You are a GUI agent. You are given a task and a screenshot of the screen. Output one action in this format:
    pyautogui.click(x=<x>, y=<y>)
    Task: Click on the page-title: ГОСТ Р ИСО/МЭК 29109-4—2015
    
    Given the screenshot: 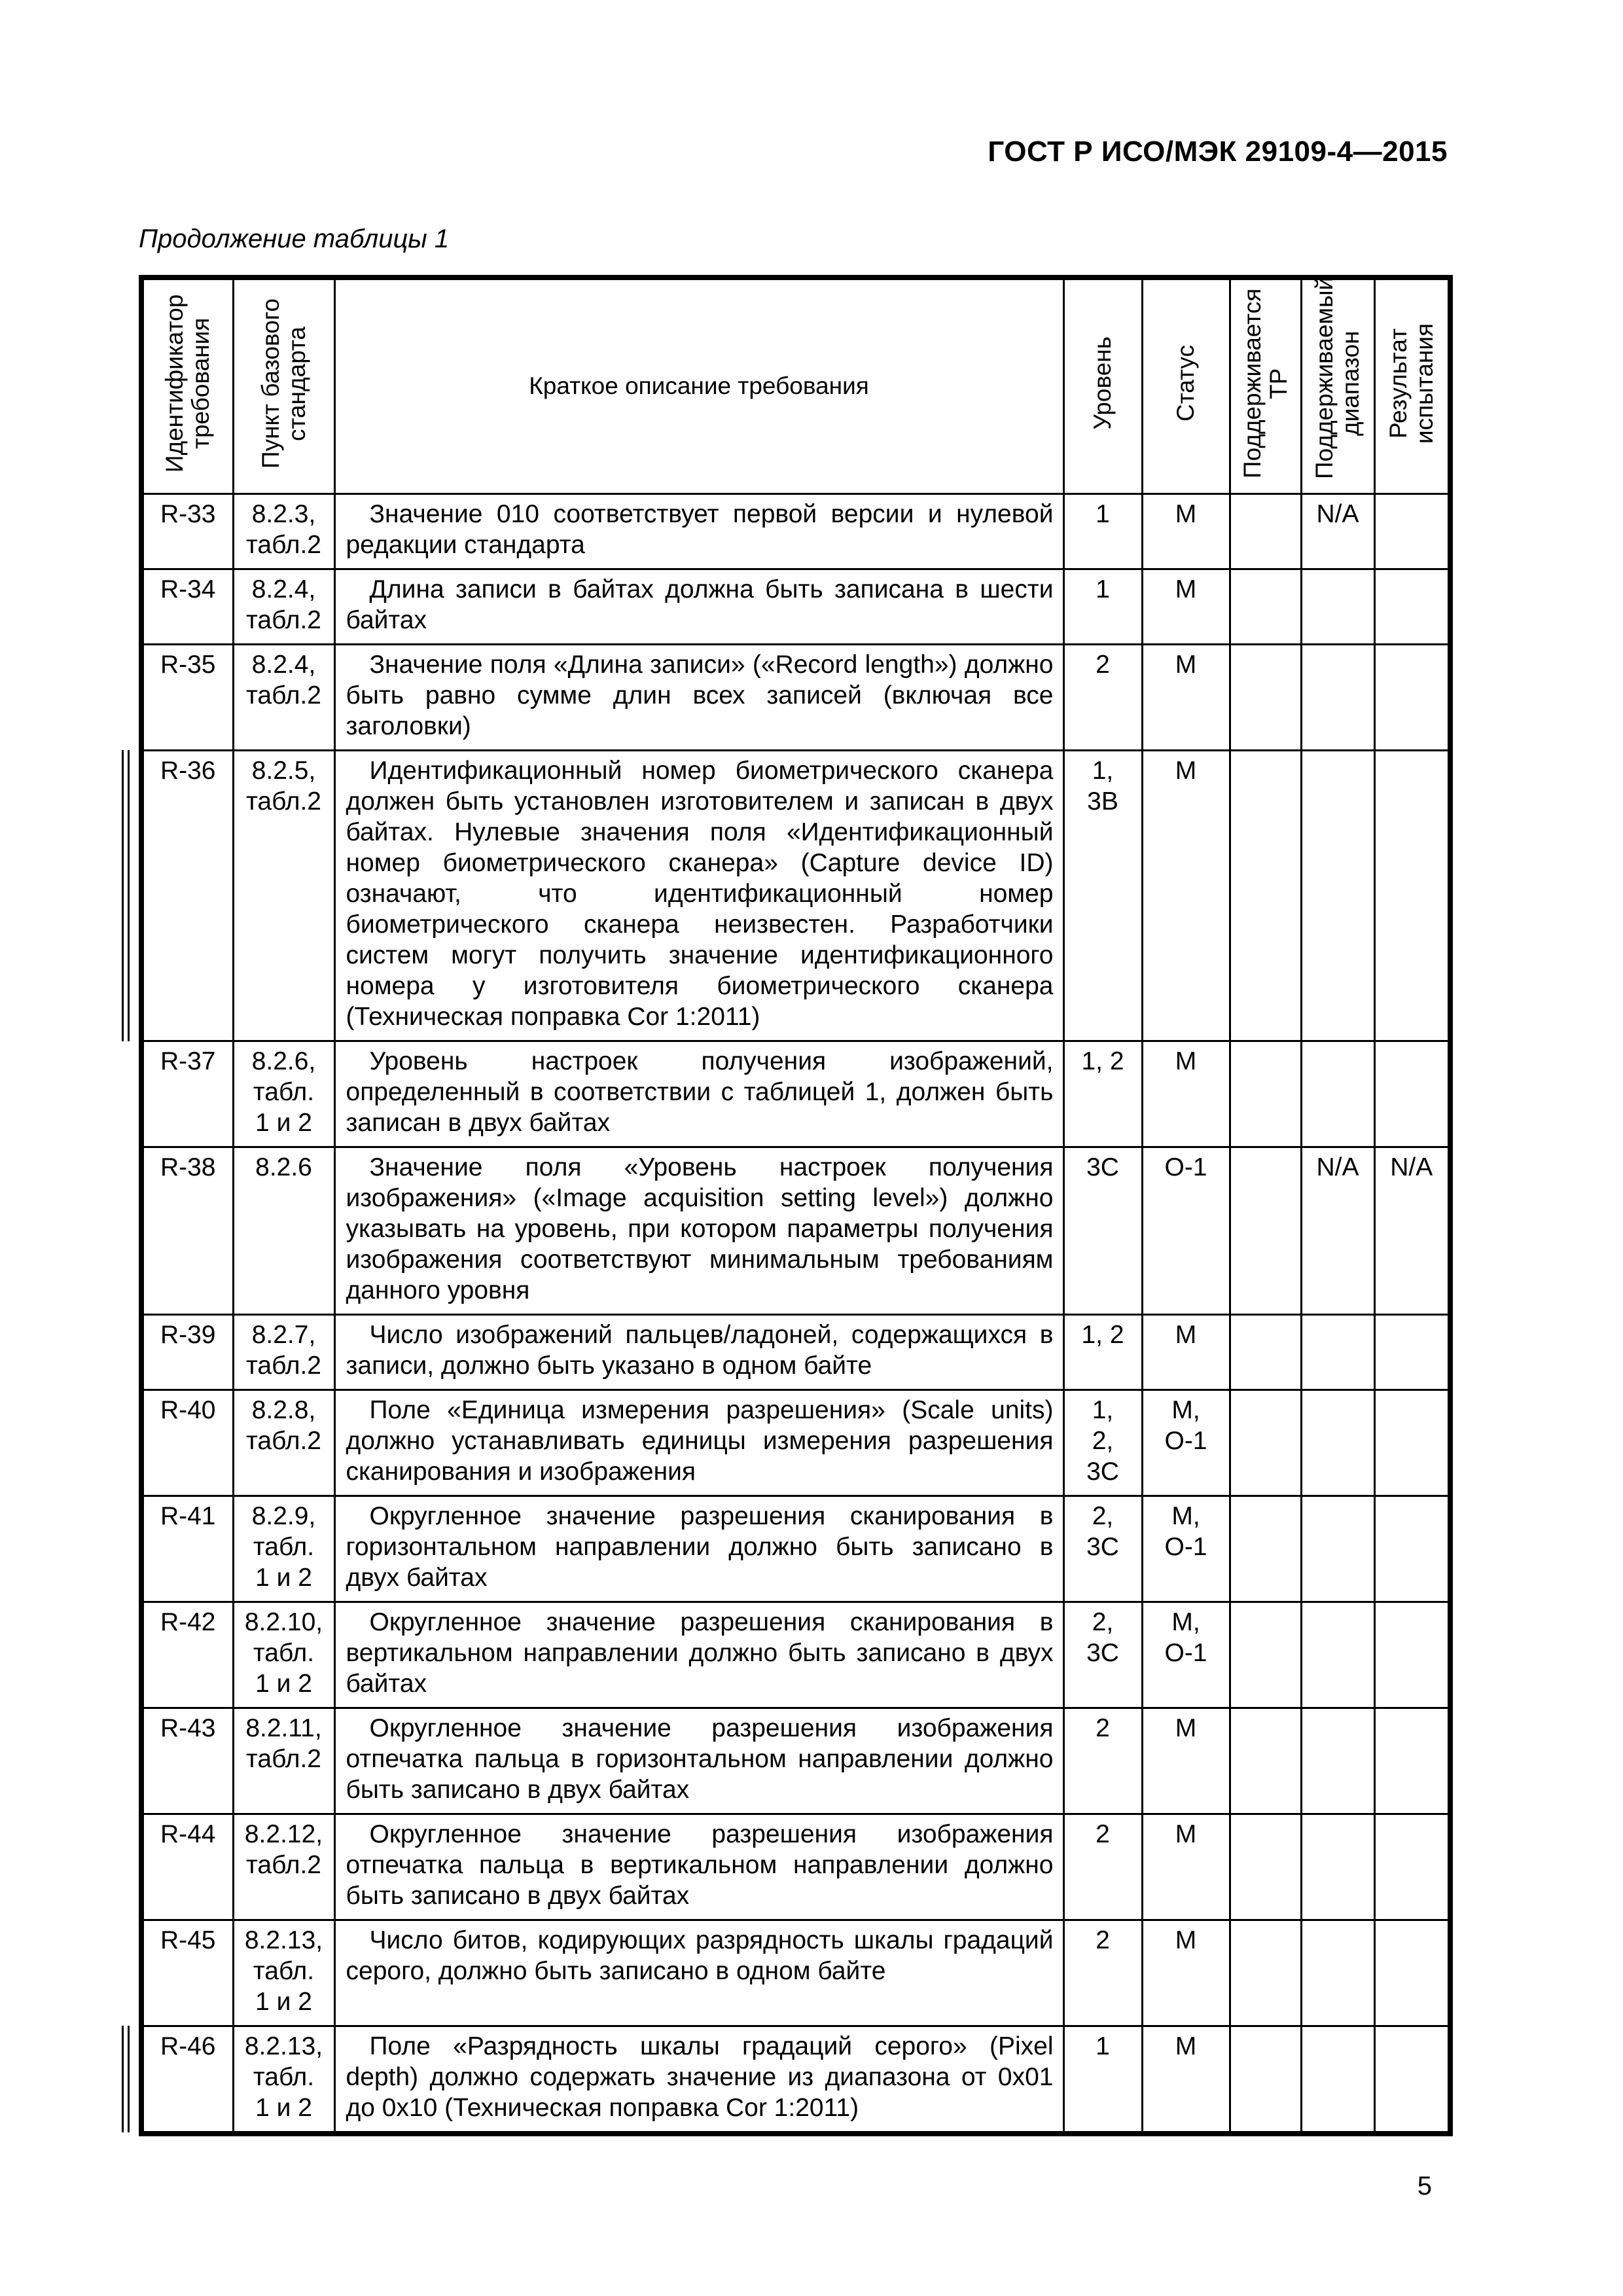 What is the action you would take?
    pyautogui.click(x=1218, y=151)
    